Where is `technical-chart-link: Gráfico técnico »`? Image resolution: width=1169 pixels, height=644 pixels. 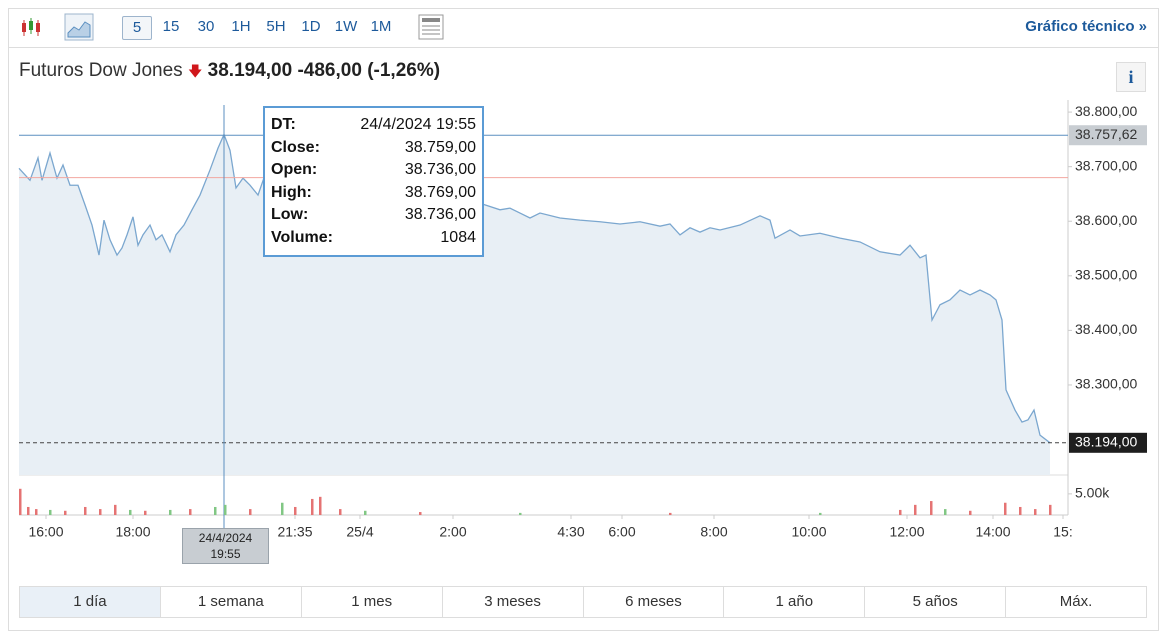 technical-chart-link: Gráfico técnico » is located at coordinates (1086, 26).